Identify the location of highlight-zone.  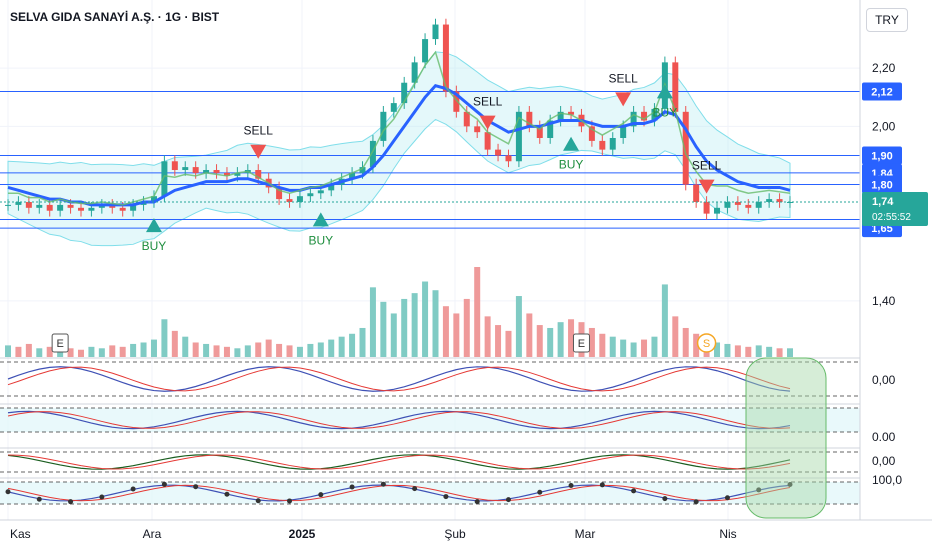
(786, 438).